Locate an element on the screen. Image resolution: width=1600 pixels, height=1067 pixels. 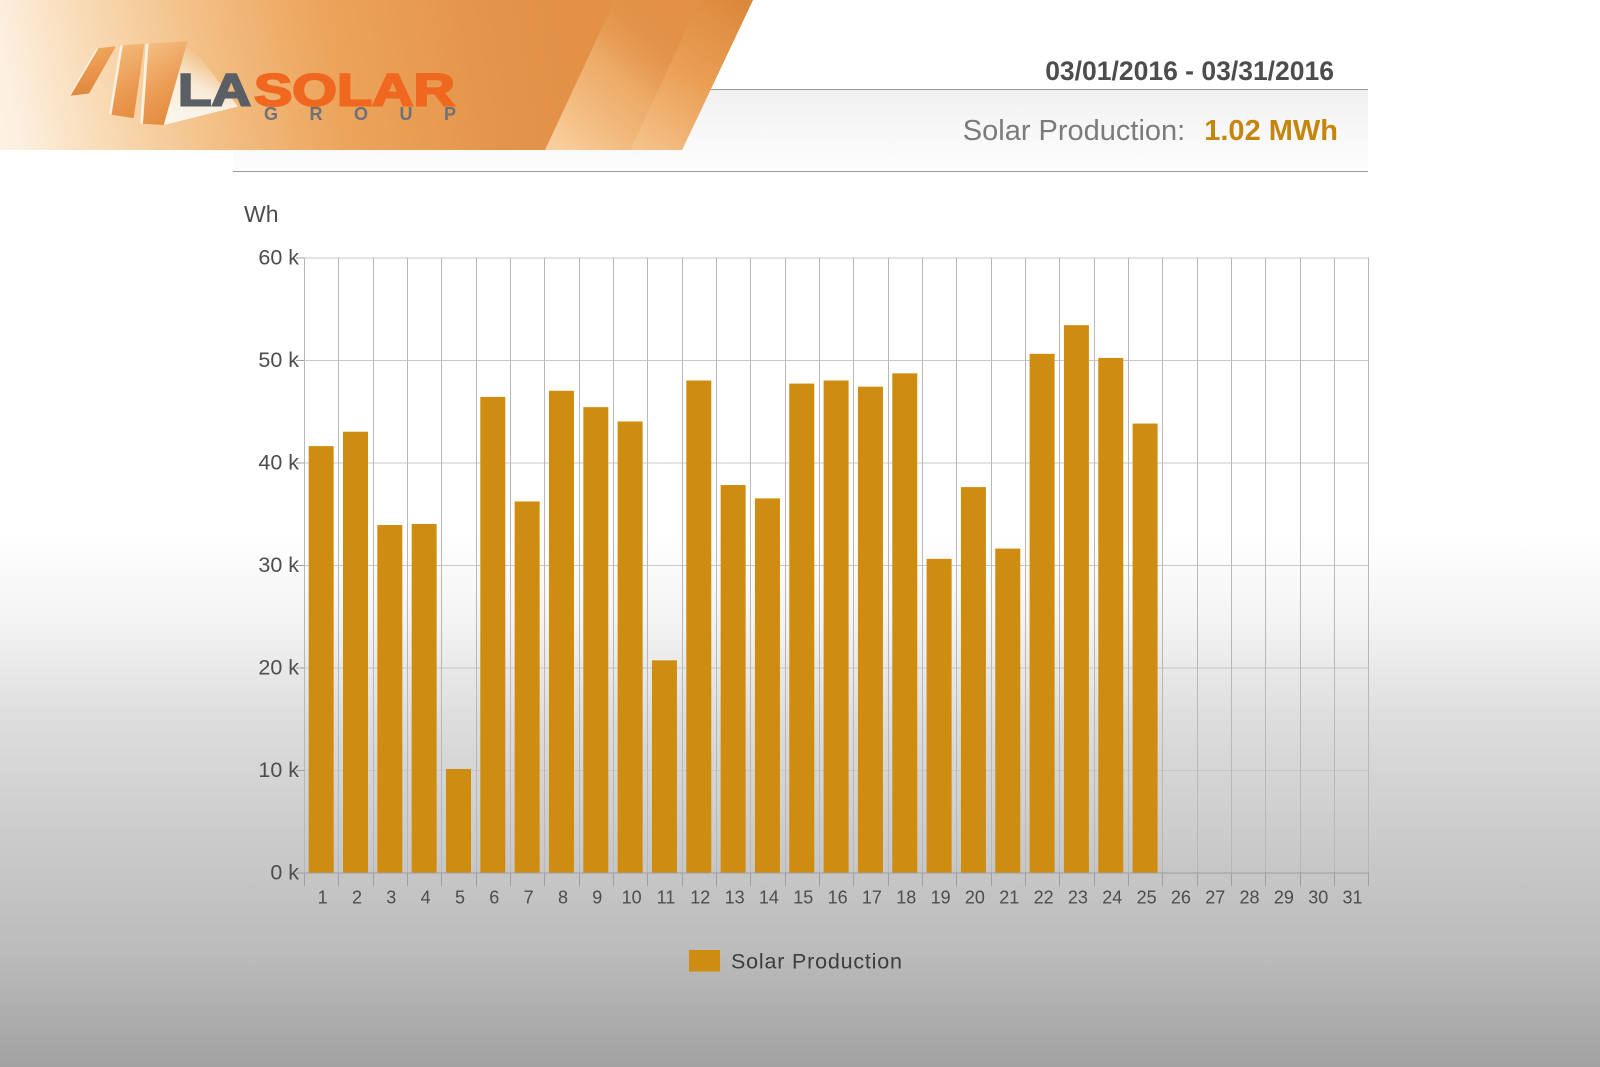
svg-text: 31 is located at coordinates (1353, 898).